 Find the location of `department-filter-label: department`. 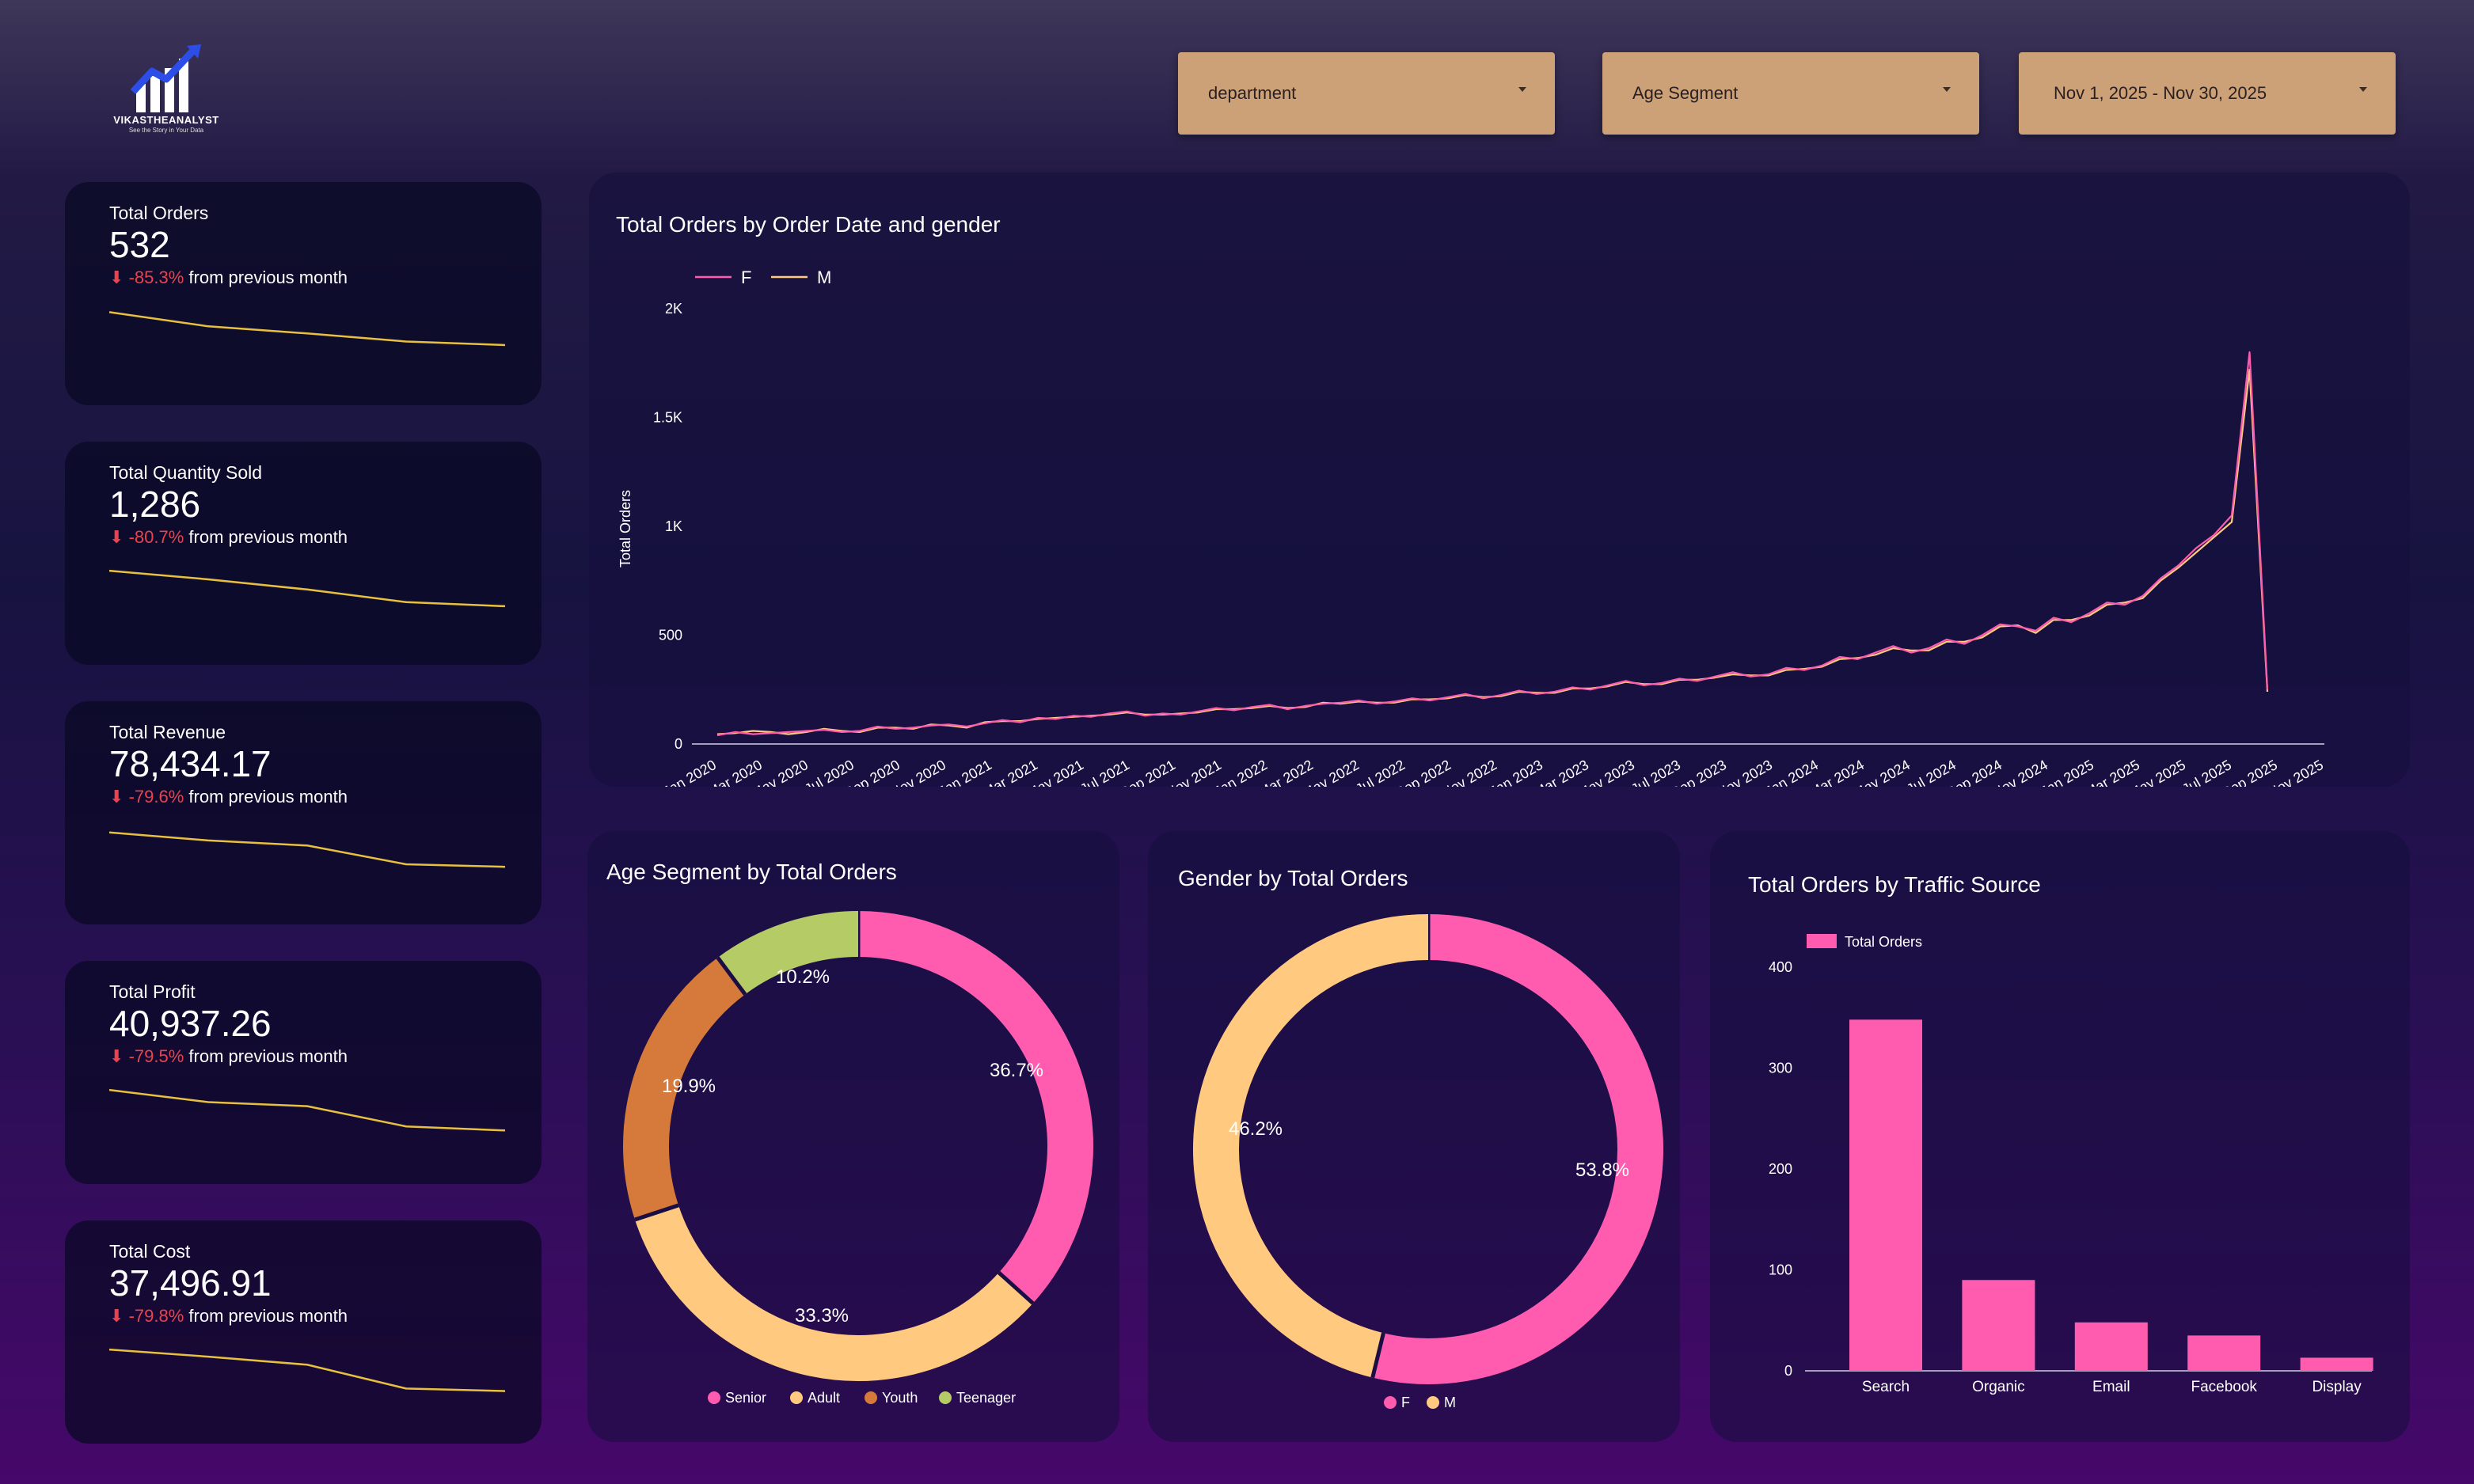

department-filter-label: department is located at coordinates (1252, 93).